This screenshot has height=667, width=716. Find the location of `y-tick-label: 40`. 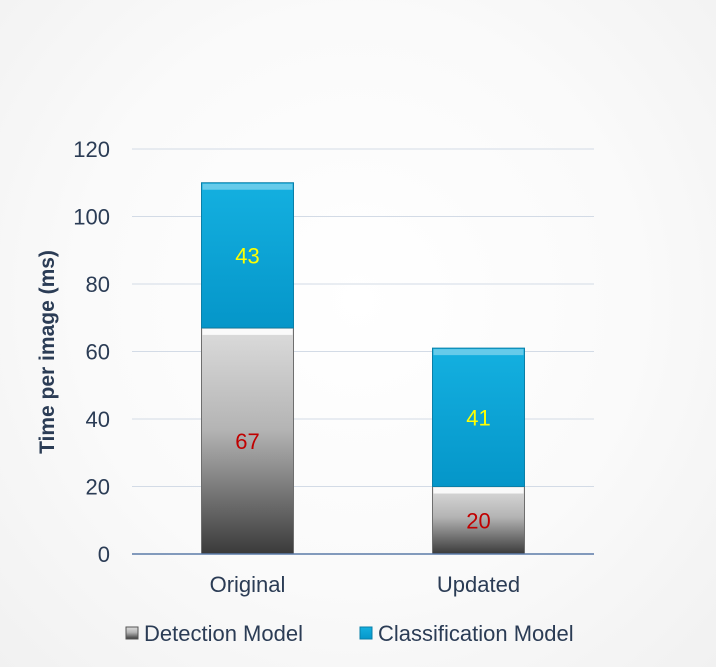

y-tick-label: 40 is located at coordinates (98, 419).